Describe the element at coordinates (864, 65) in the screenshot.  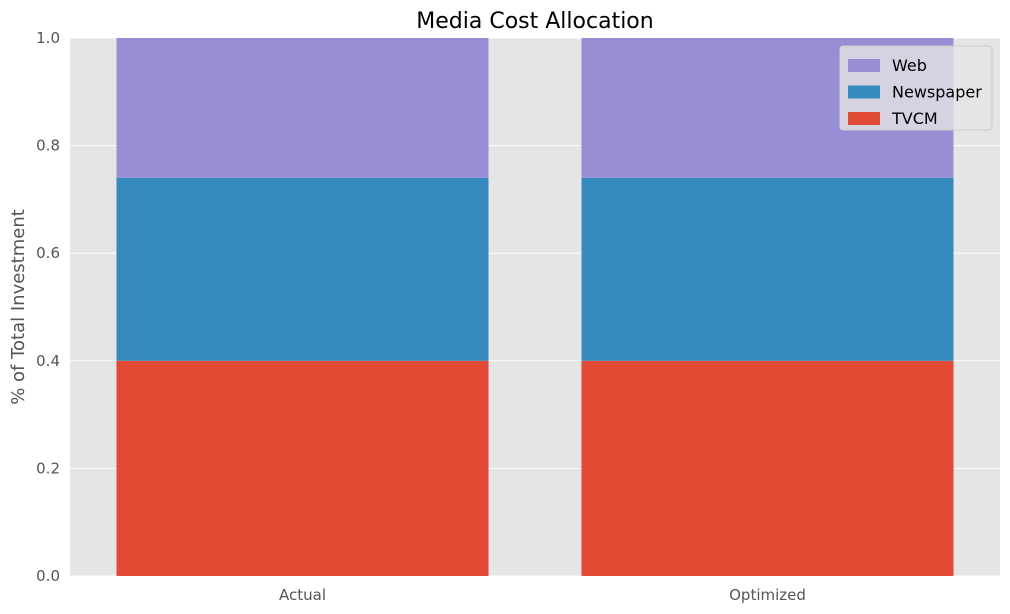
I see `legend-swatch-web` at that location.